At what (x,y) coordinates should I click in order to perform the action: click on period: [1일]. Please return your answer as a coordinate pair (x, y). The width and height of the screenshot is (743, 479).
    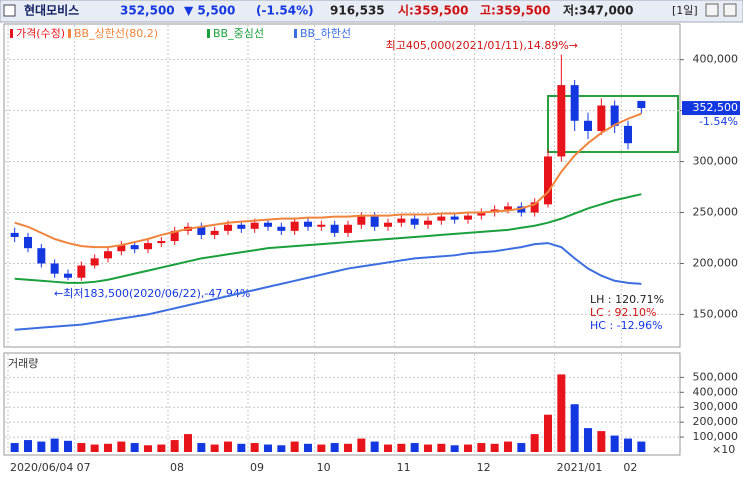
    Looking at the image, I should click on (685, 10).